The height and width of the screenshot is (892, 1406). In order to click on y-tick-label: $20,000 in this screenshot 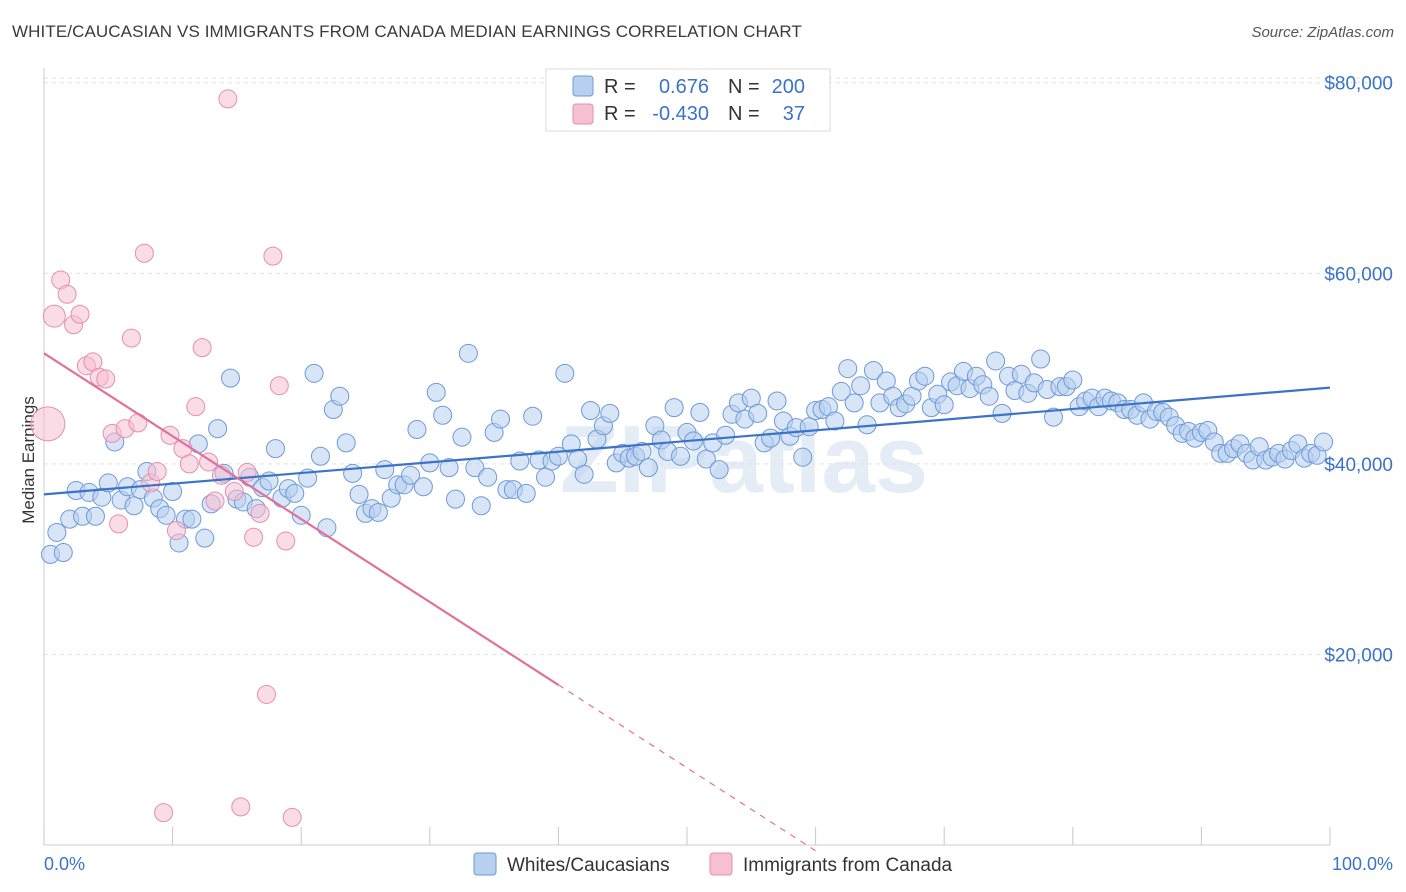, I will do `click(1358, 655)`.